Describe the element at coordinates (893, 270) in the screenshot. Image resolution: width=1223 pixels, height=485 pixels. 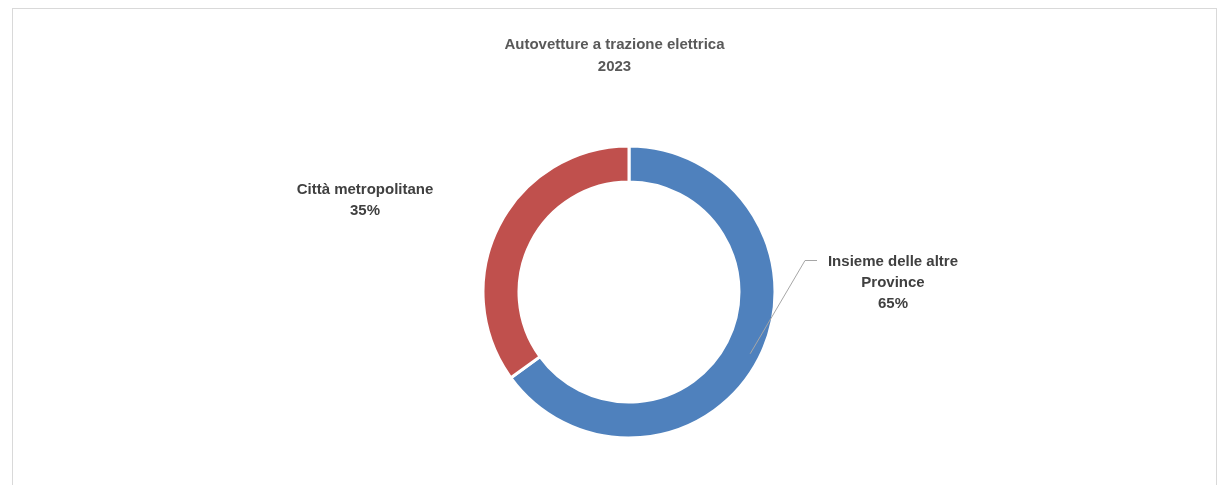
I see `slice-label: Insieme delle altre Province` at that location.